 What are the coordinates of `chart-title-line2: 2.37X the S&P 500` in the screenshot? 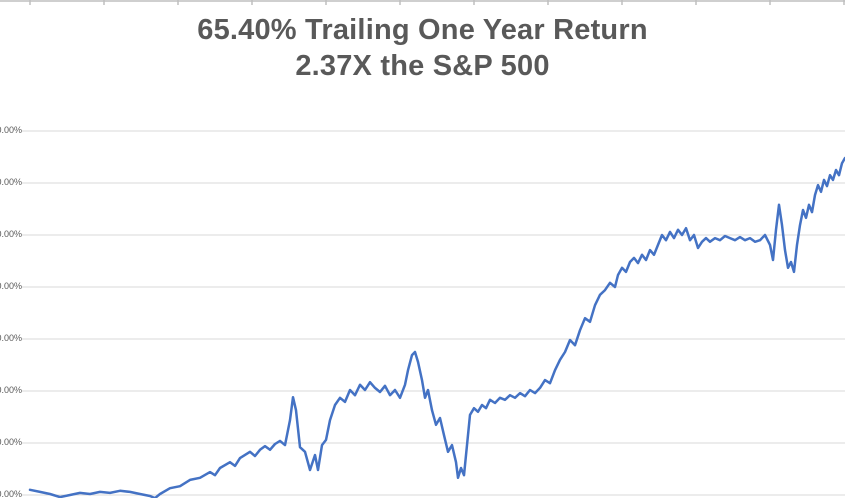 It's located at (422, 66).